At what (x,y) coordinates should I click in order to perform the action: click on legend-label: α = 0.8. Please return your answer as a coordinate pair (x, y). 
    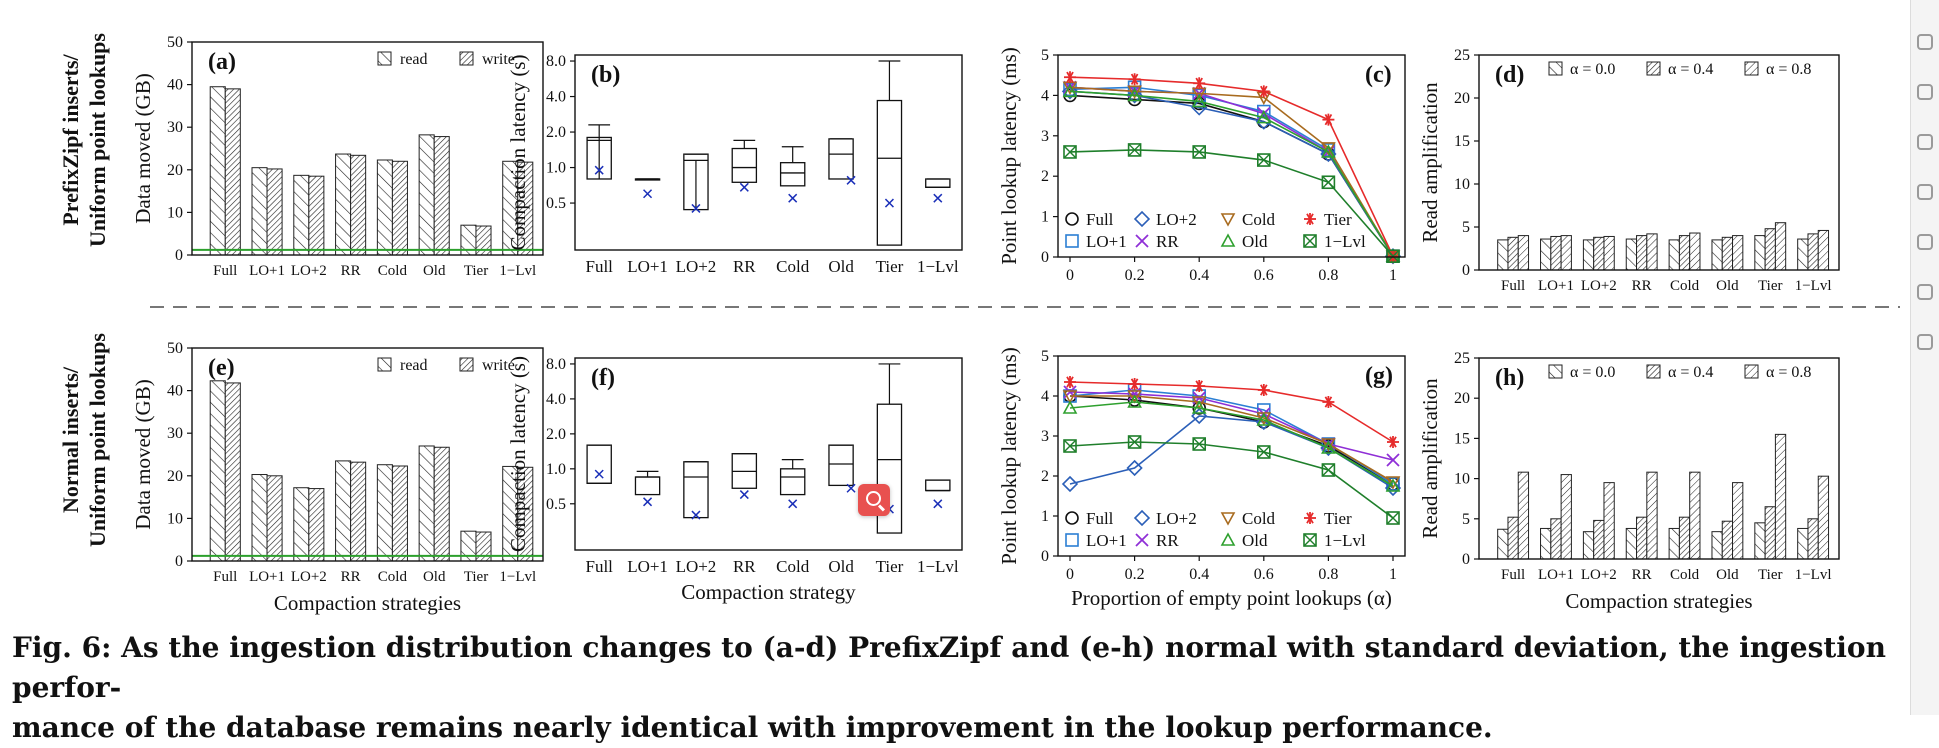
    Looking at the image, I should click on (1788, 372).